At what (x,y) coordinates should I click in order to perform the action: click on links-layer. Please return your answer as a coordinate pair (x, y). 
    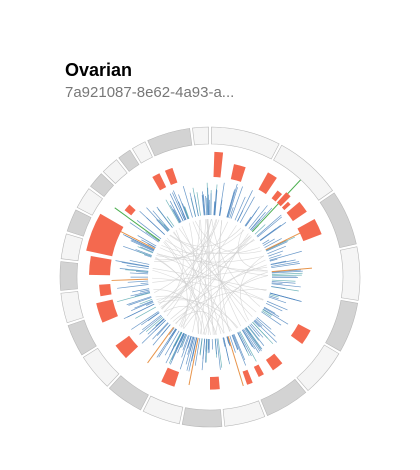
    Looking at the image, I should click on (210, 277).